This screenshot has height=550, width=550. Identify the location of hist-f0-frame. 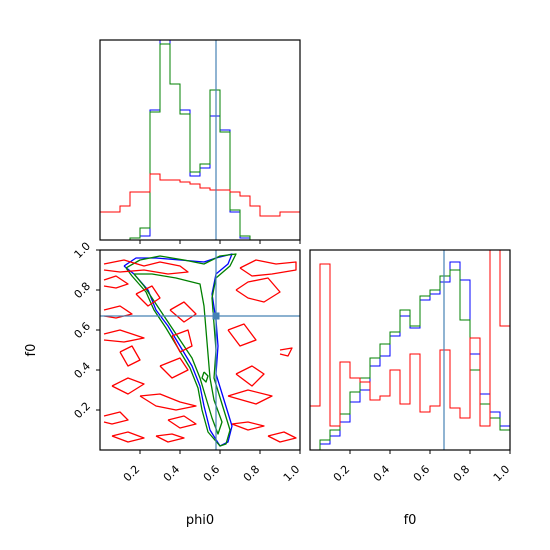
(410, 350).